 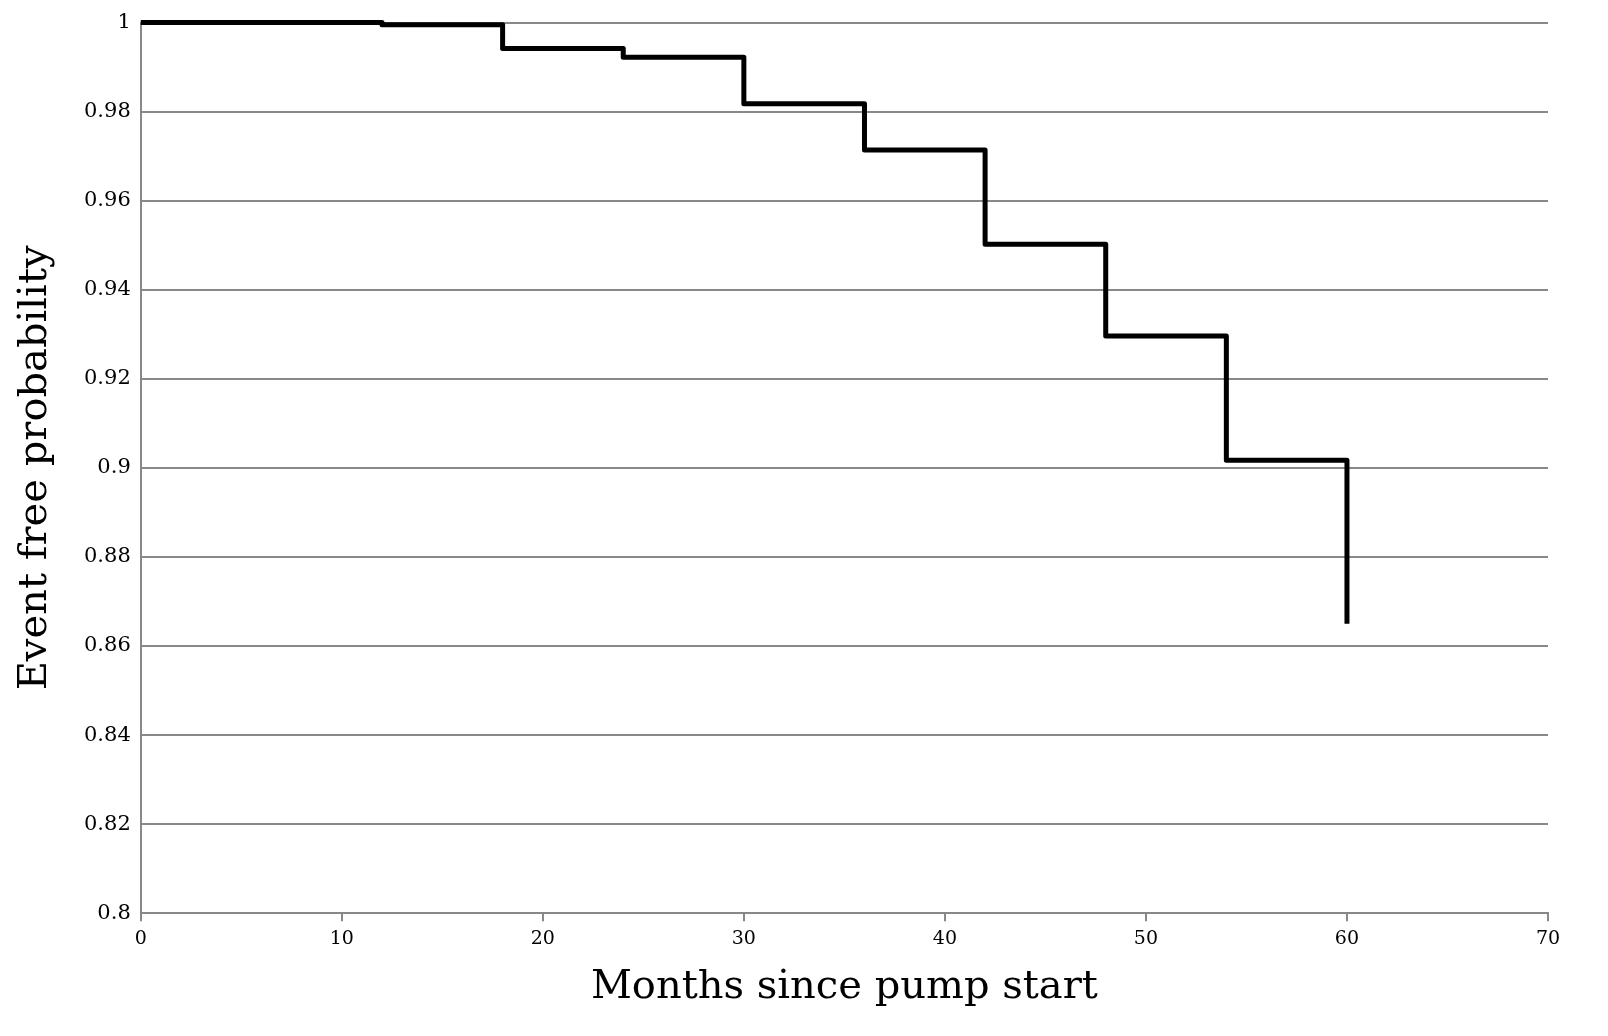 I want to click on x-tick-label: 40, so click(x=944, y=936).